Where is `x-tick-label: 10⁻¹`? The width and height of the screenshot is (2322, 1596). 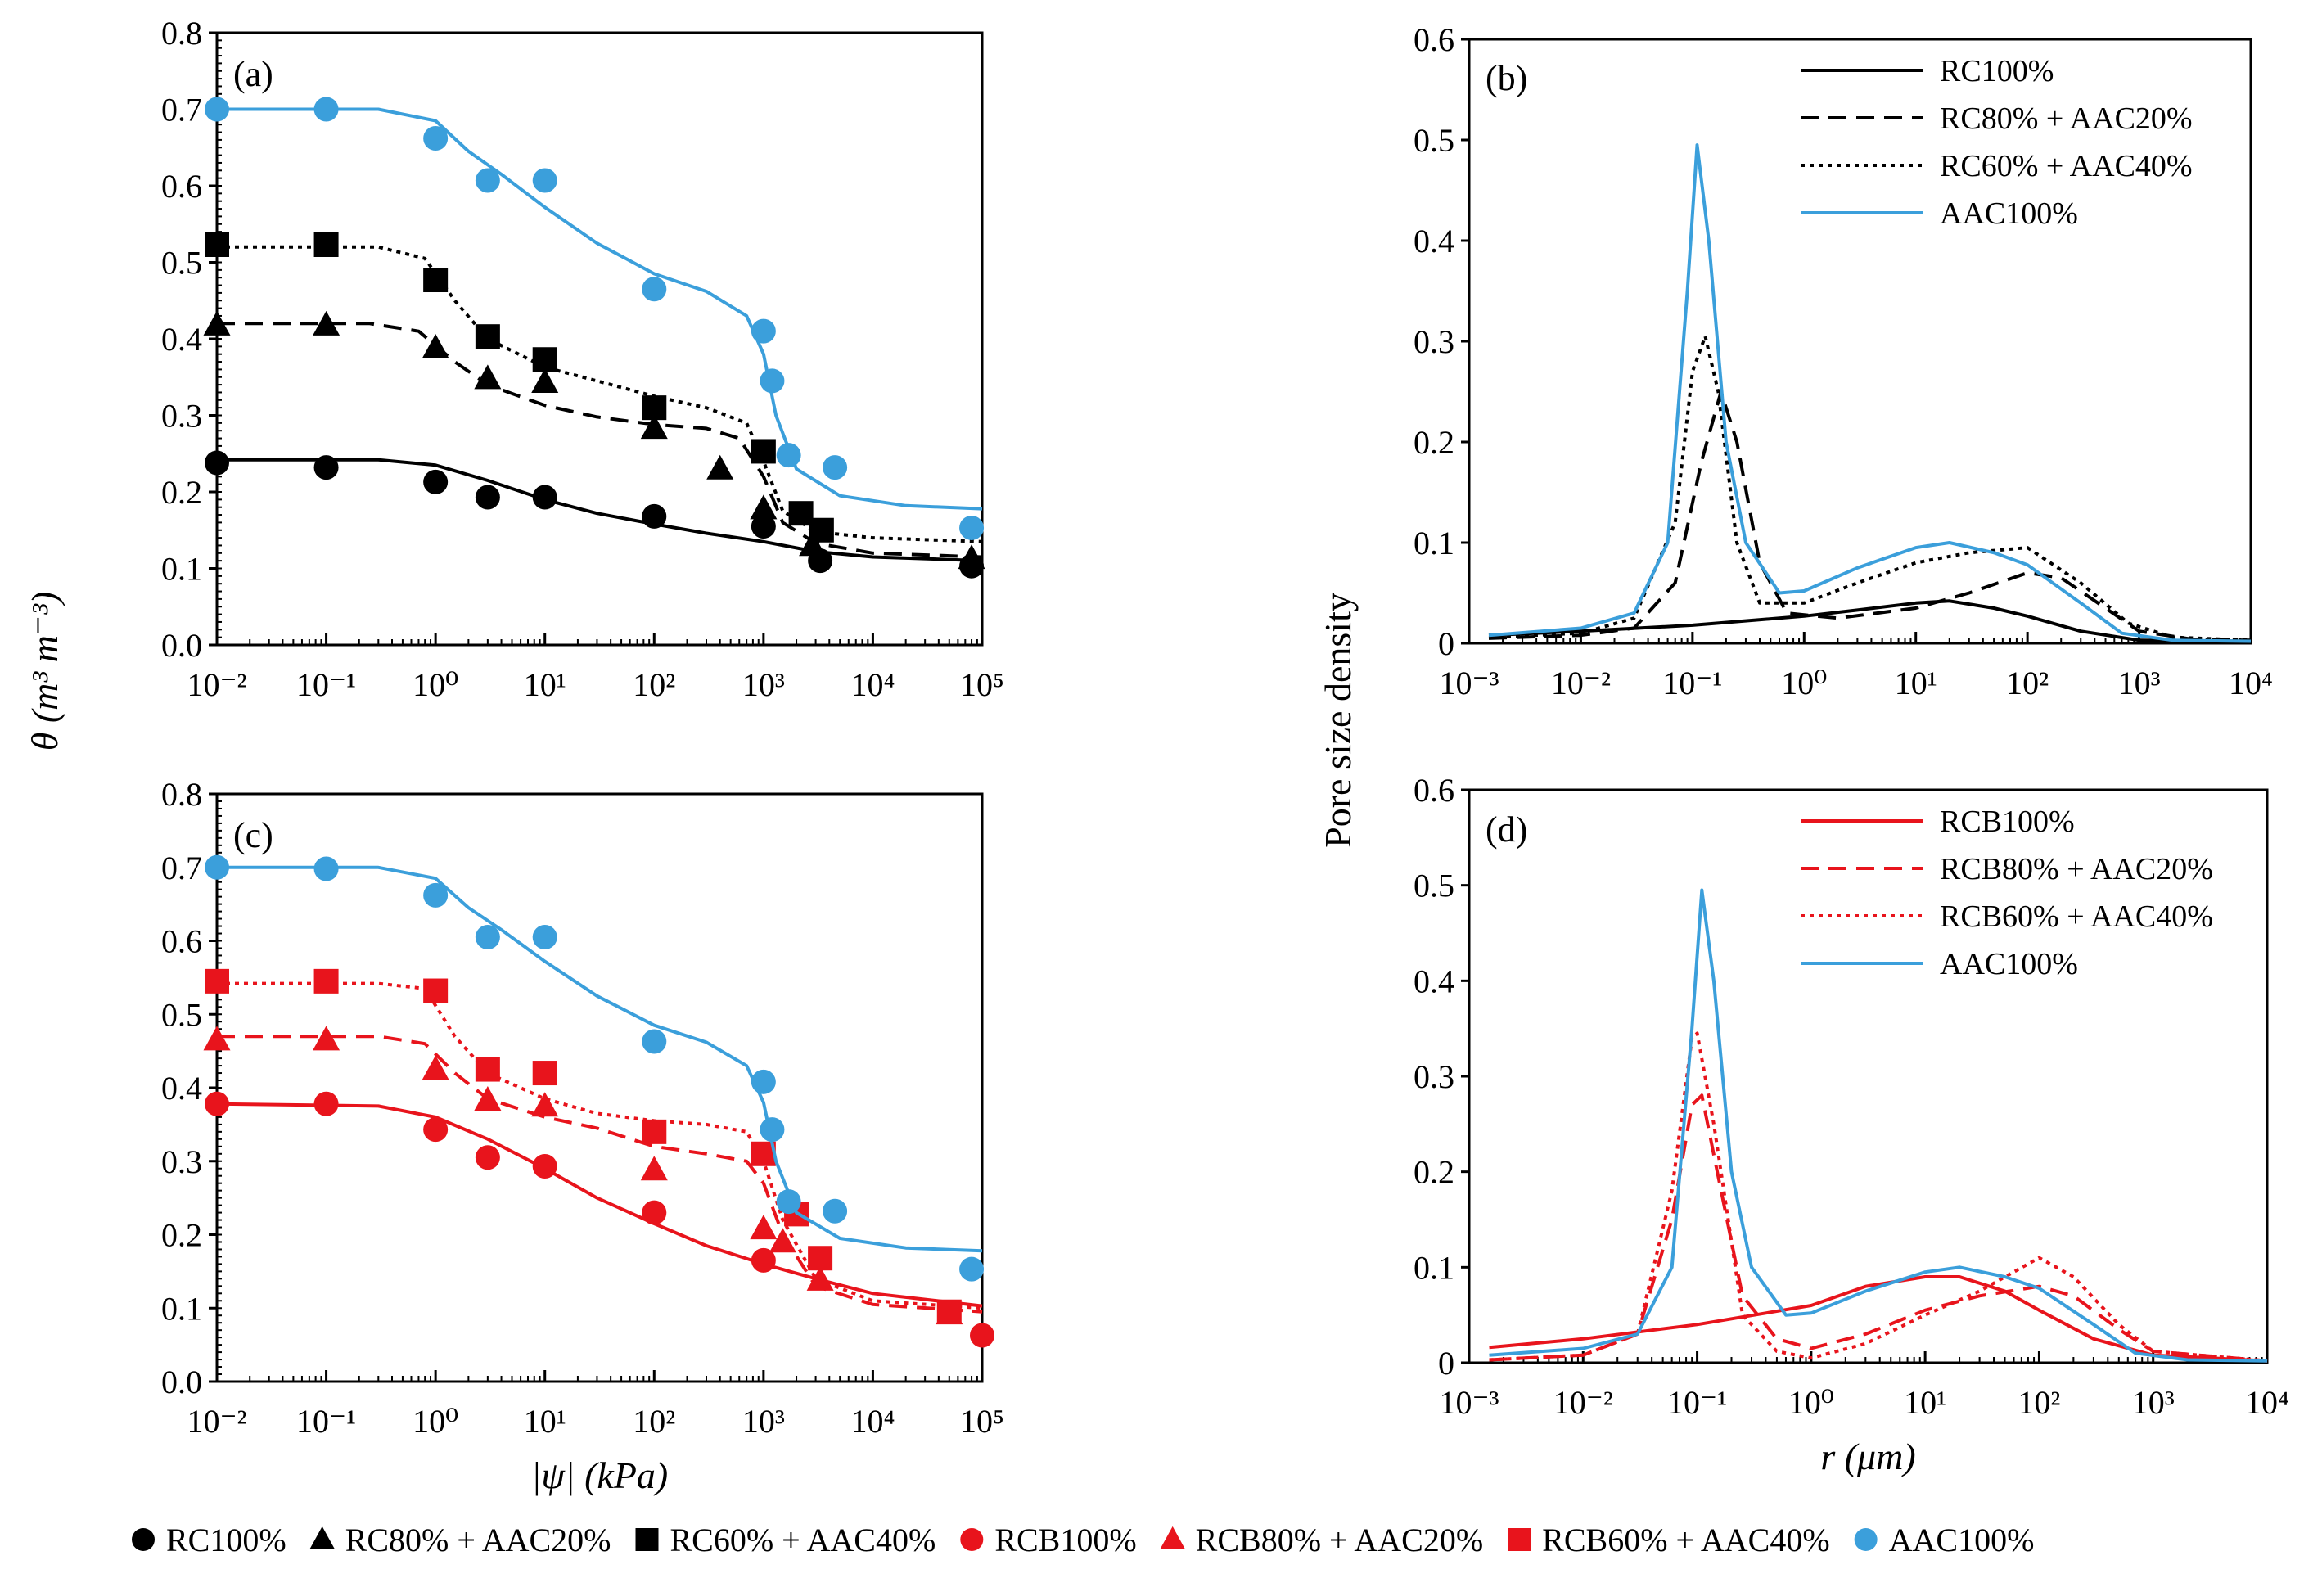
x-tick-label: 10⁻¹ is located at coordinates (1697, 1402).